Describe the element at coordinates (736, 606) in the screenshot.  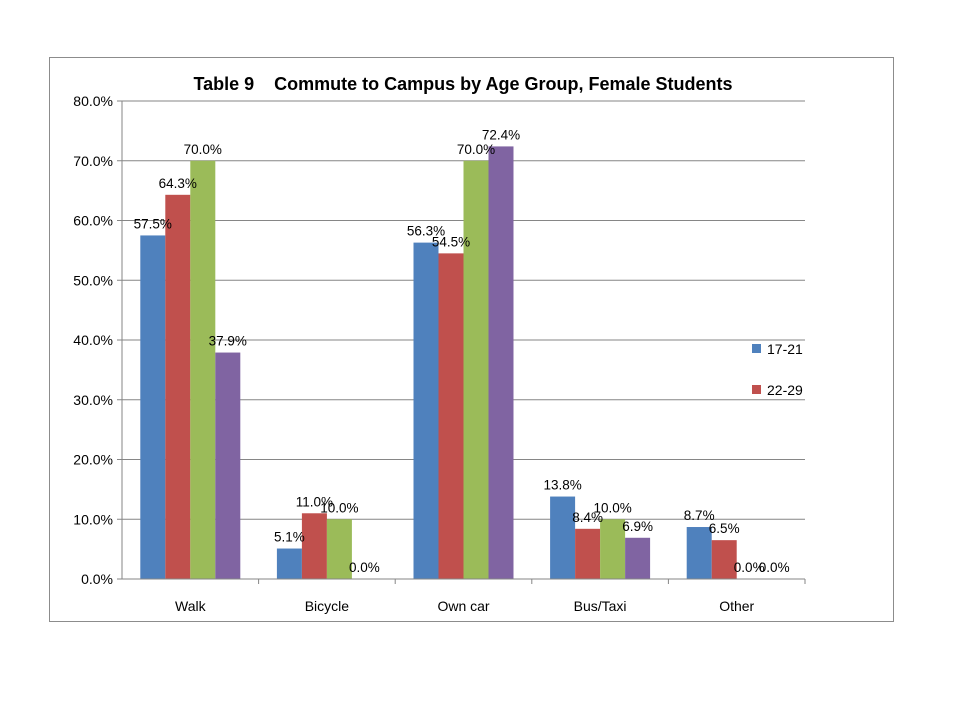
I see `x-tick-label: Other` at that location.